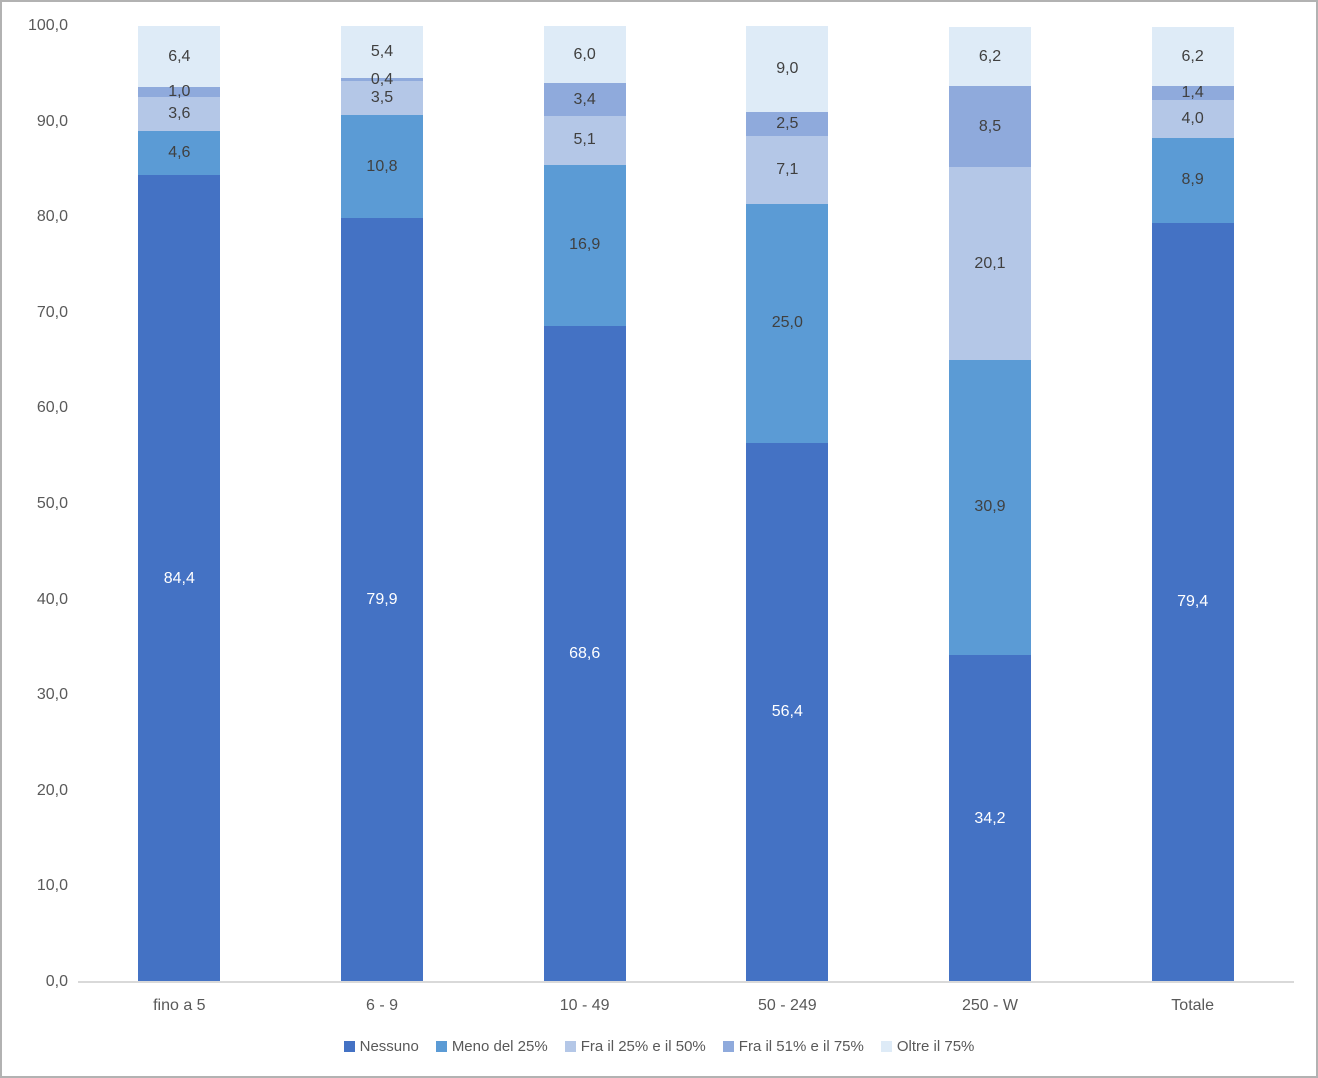 This screenshot has height=1078, width=1318. What do you see at coordinates (47, 25) in the screenshot?
I see `y-tick-label: 100,0` at bounding box center [47, 25].